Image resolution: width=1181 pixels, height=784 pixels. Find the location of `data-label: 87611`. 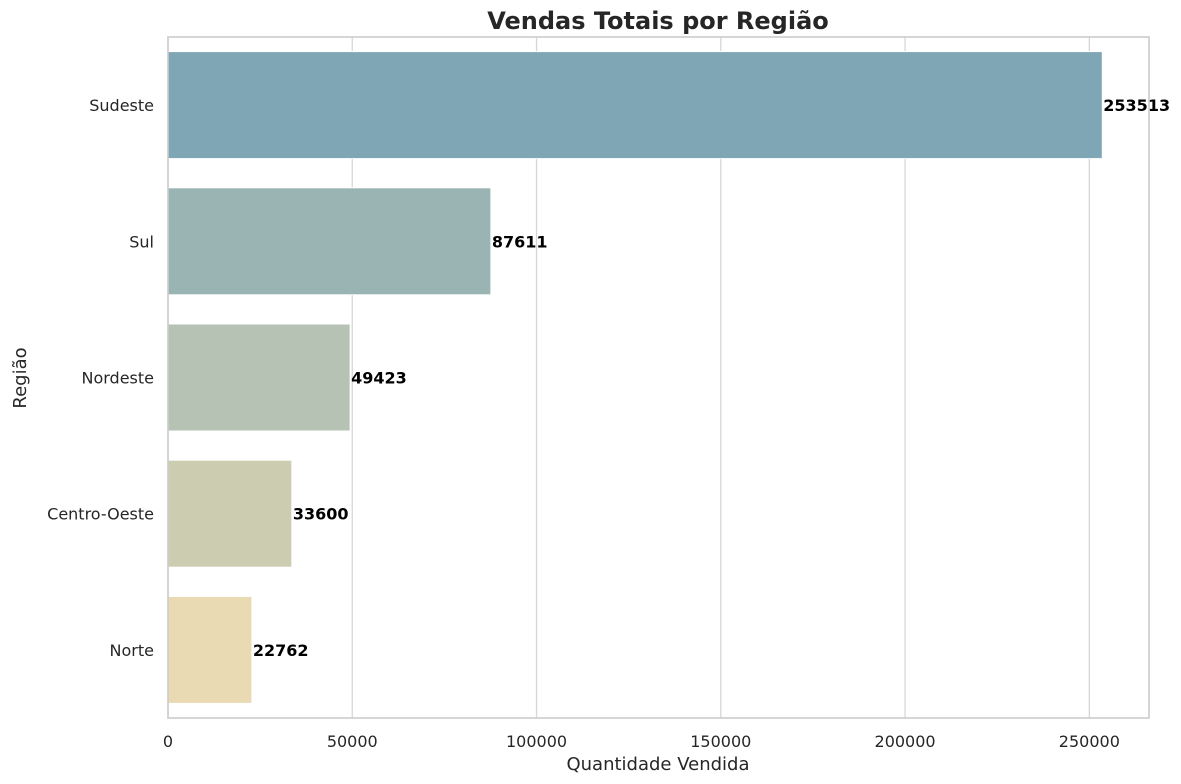

data-label: 87611 is located at coordinates (520, 241).